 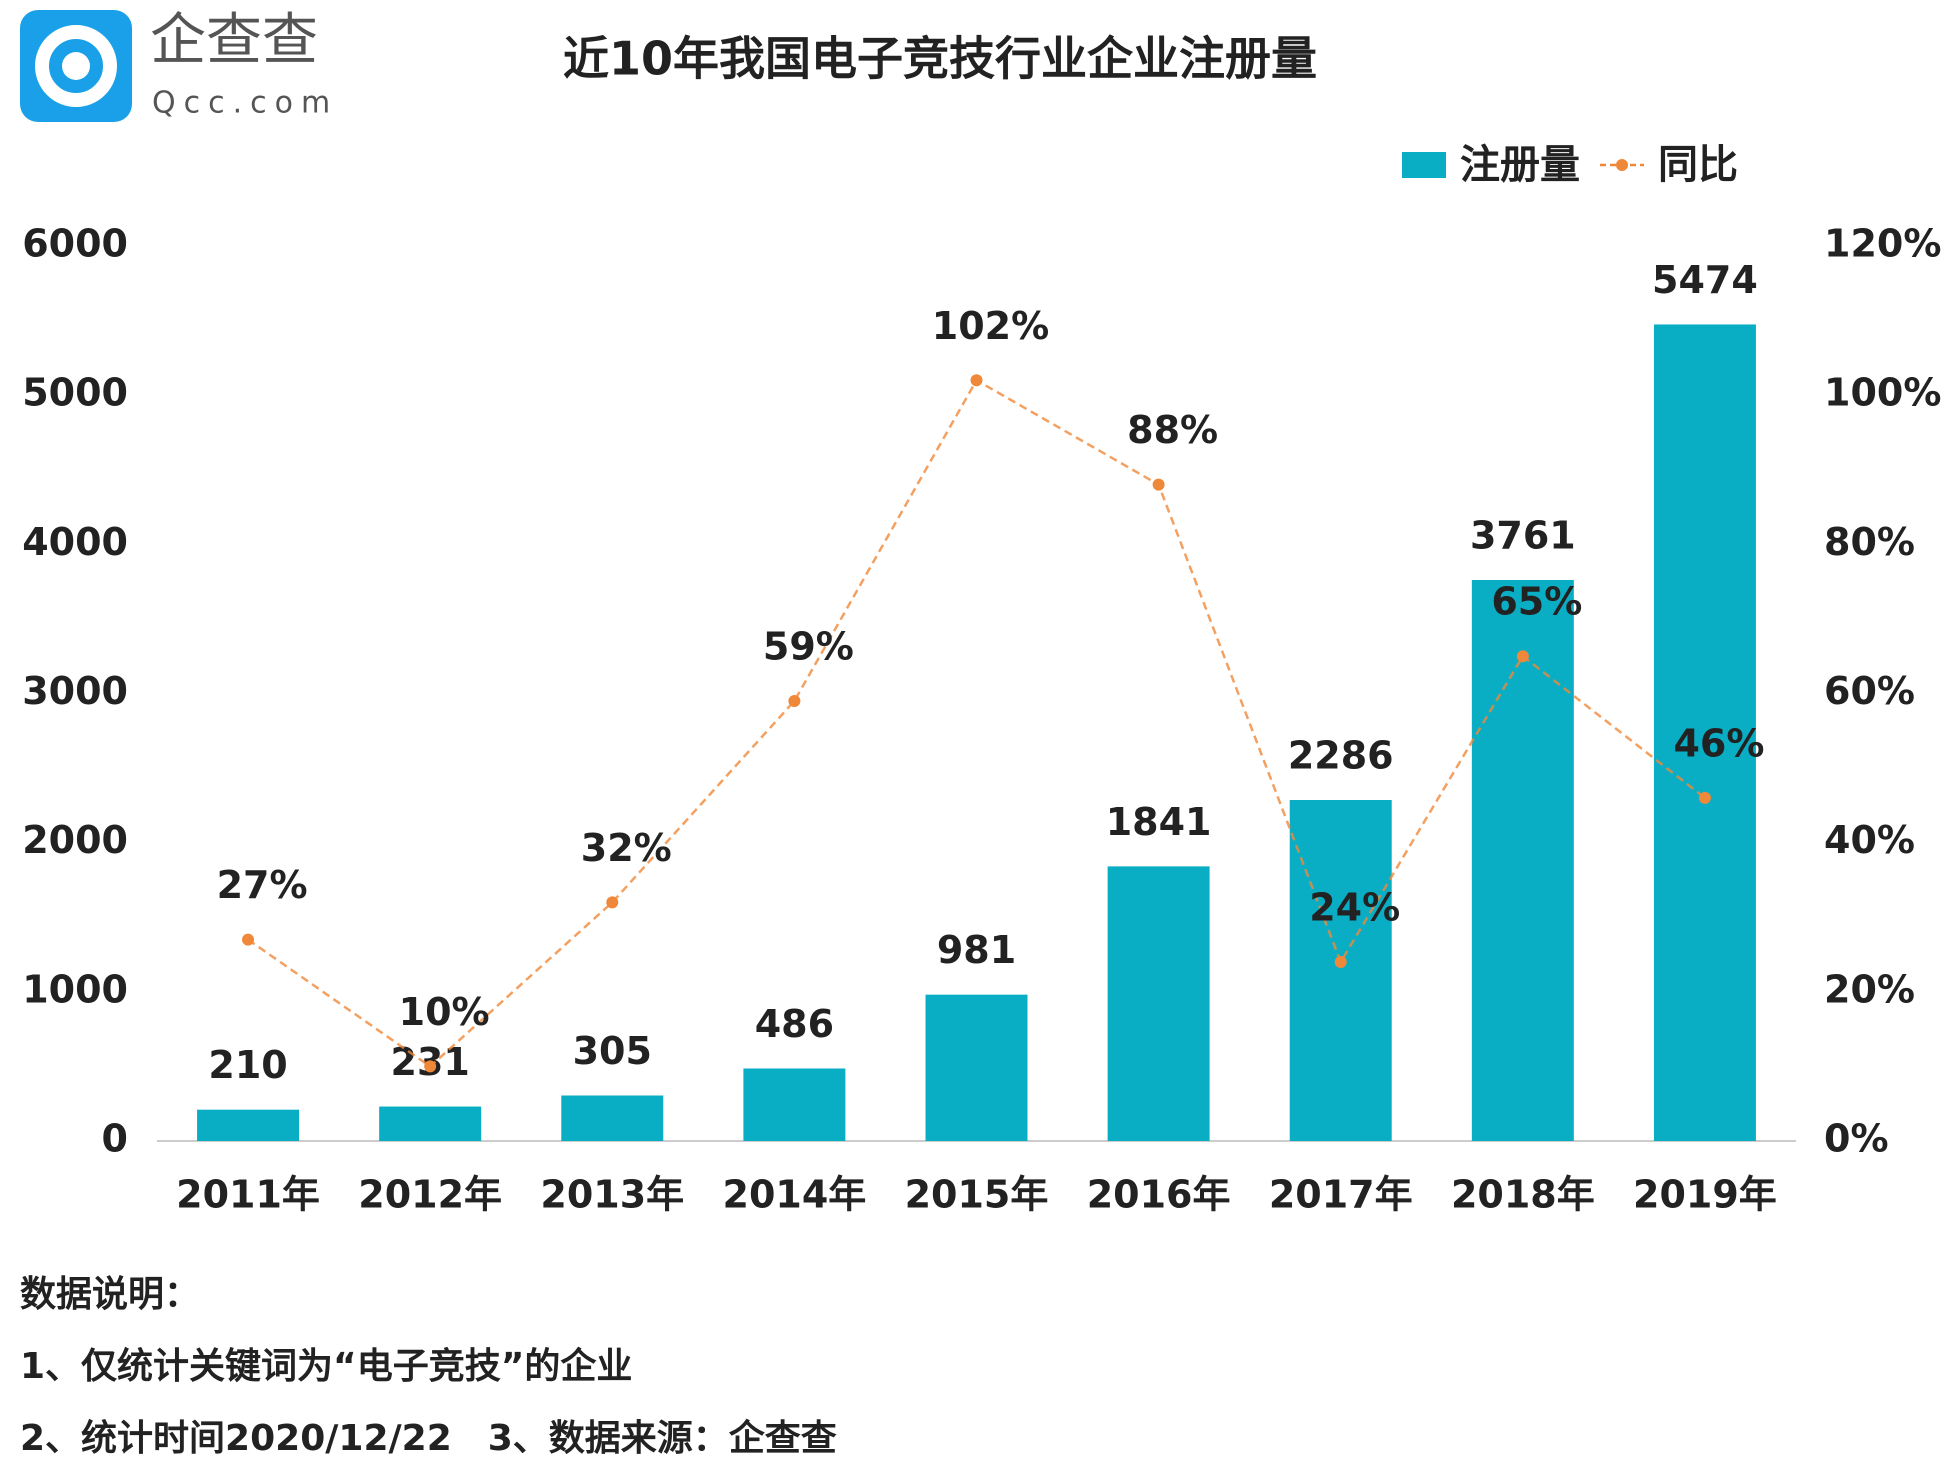 I want to click on legend-label: 同比, so click(x=1698, y=165).